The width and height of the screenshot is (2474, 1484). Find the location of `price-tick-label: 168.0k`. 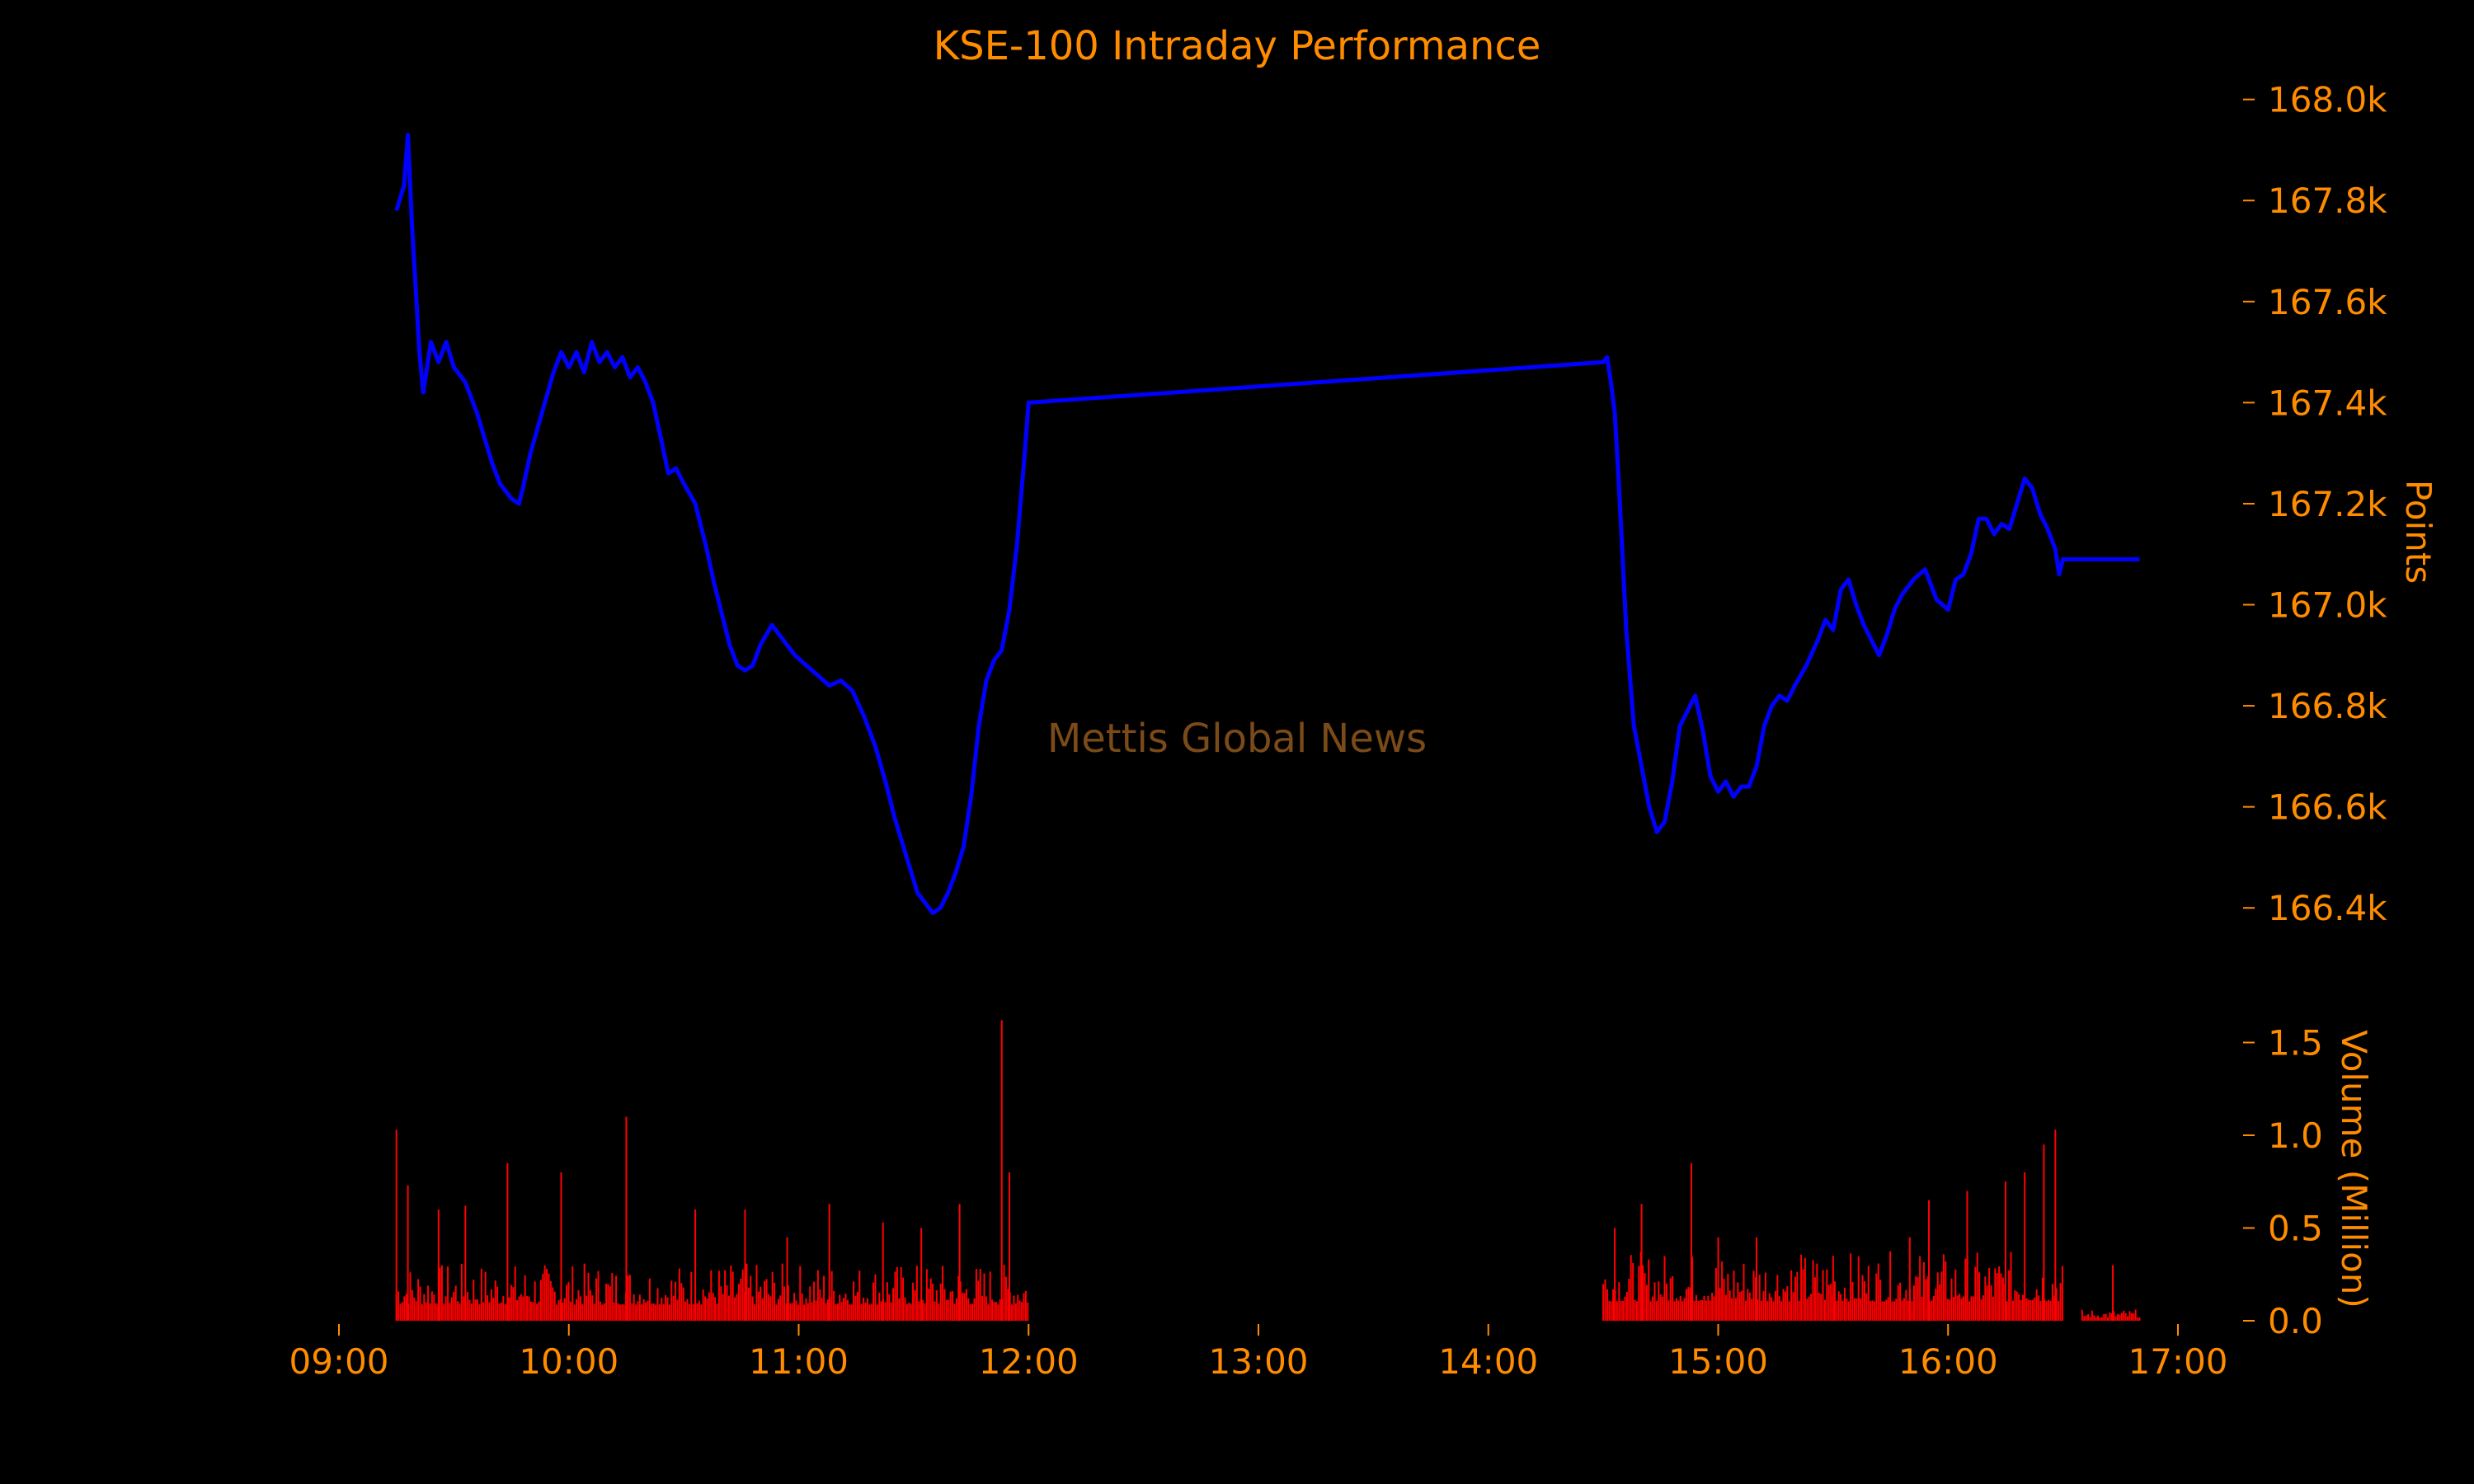

price-tick-label: 168.0k is located at coordinates (2327, 100).